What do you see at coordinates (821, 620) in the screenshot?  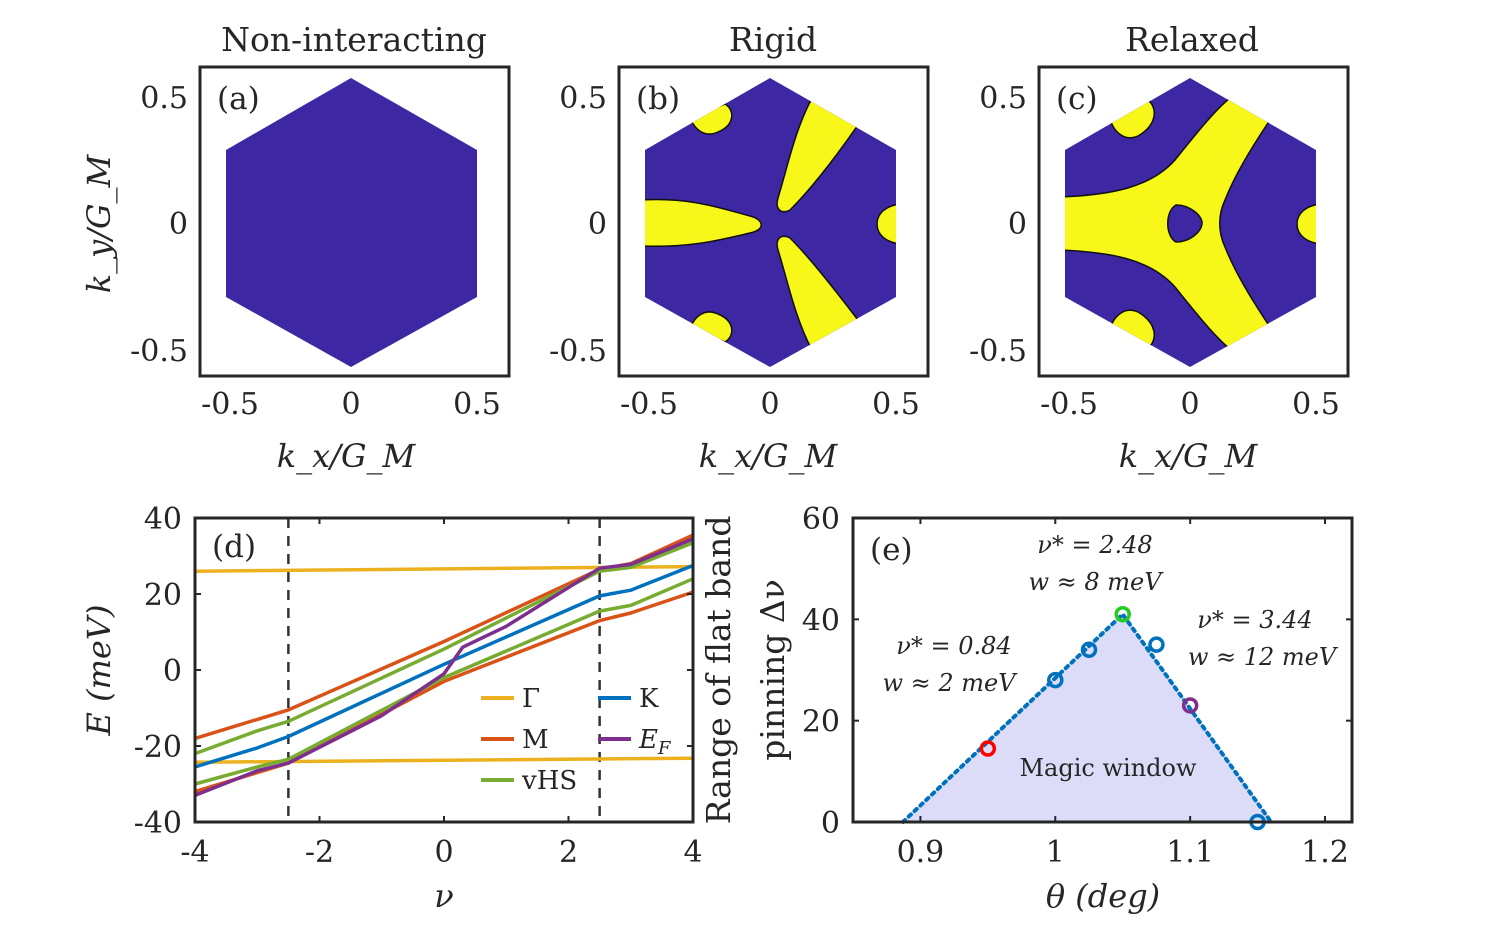 I see `panel-e-ytick-1: 40` at bounding box center [821, 620].